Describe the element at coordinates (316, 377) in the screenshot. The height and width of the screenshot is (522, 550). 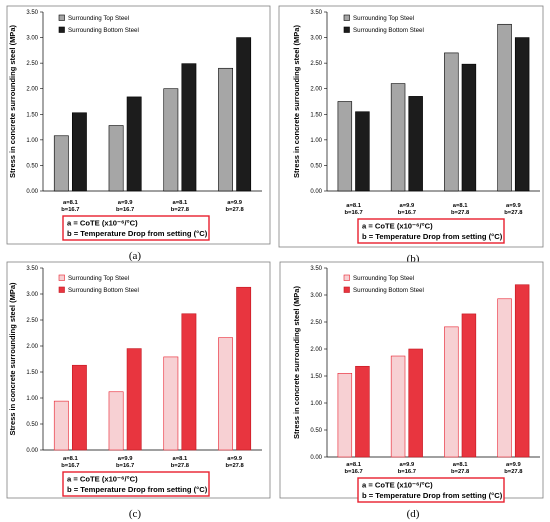
I see `y-tick-label: 1.50` at that location.